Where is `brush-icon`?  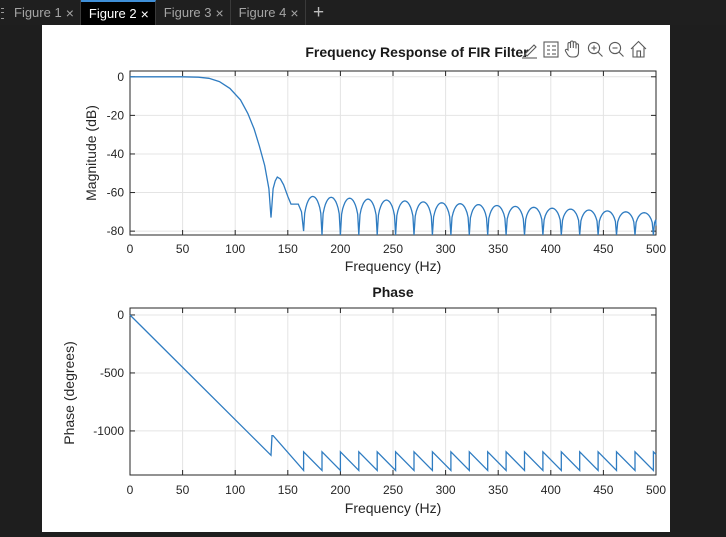 brush-icon is located at coordinates (529, 51).